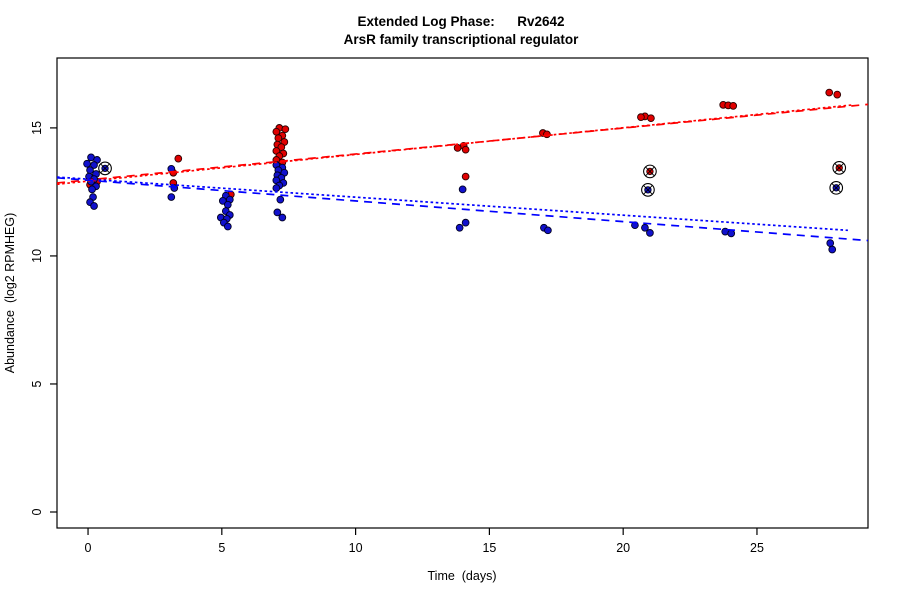 This screenshot has height=600, width=900. What do you see at coordinates (37, 511) in the screenshot?
I see `y-tick-label: 0` at bounding box center [37, 511].